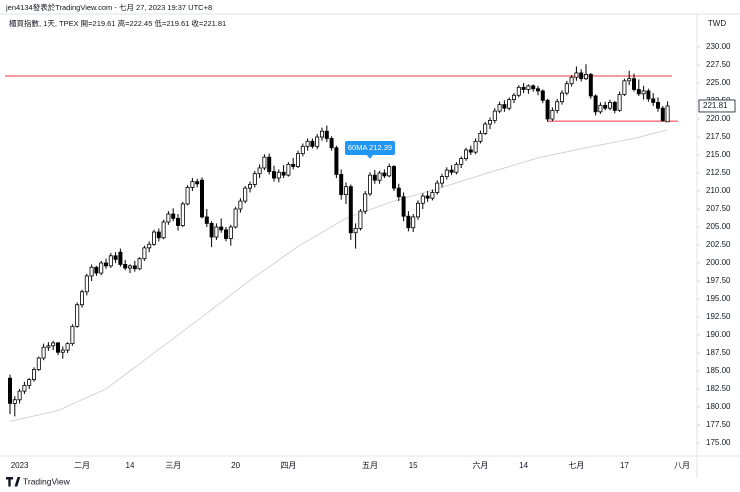  What do you see at coordinates (718, 244) in the screenshot?
I see `y-tick-label: 202.50` at bounding box center [718, 244].